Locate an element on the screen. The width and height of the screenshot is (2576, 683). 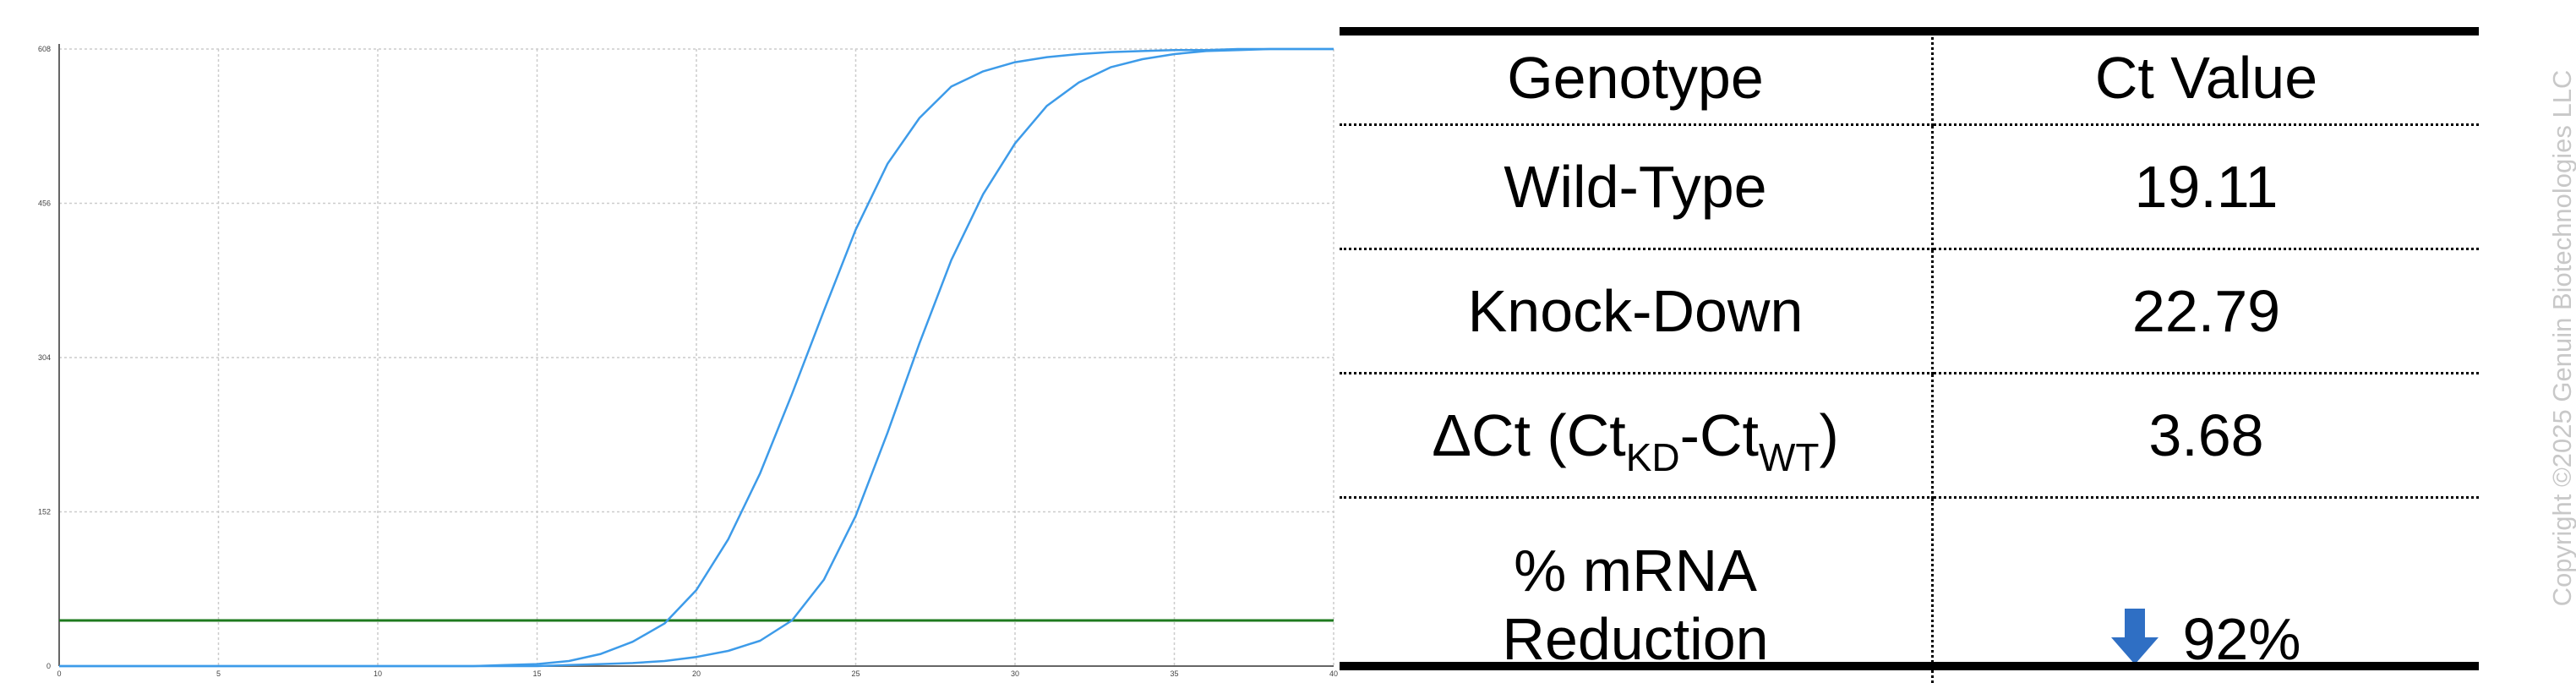
row-label-wild-type: Wild-Type is located at coordinates (1636, 187).